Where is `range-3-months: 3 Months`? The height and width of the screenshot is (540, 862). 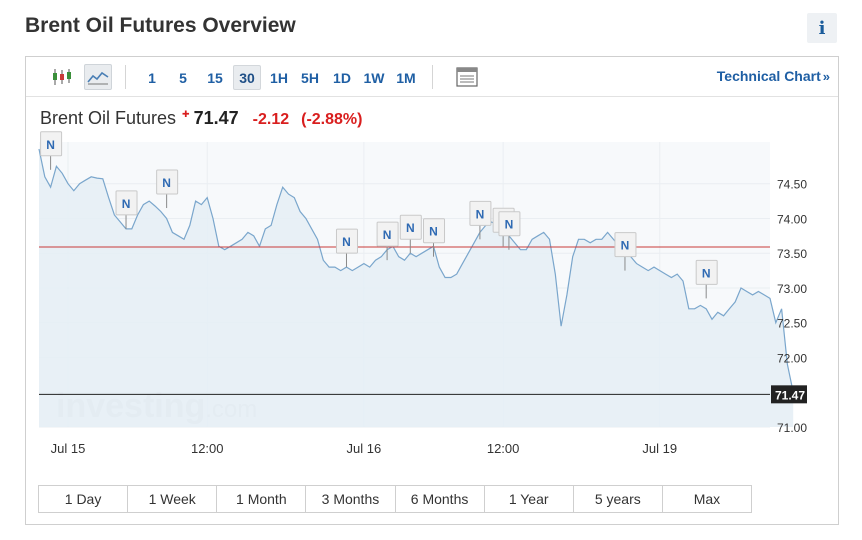 range-3-months: 3 Months is located at coordinates (351, 499).